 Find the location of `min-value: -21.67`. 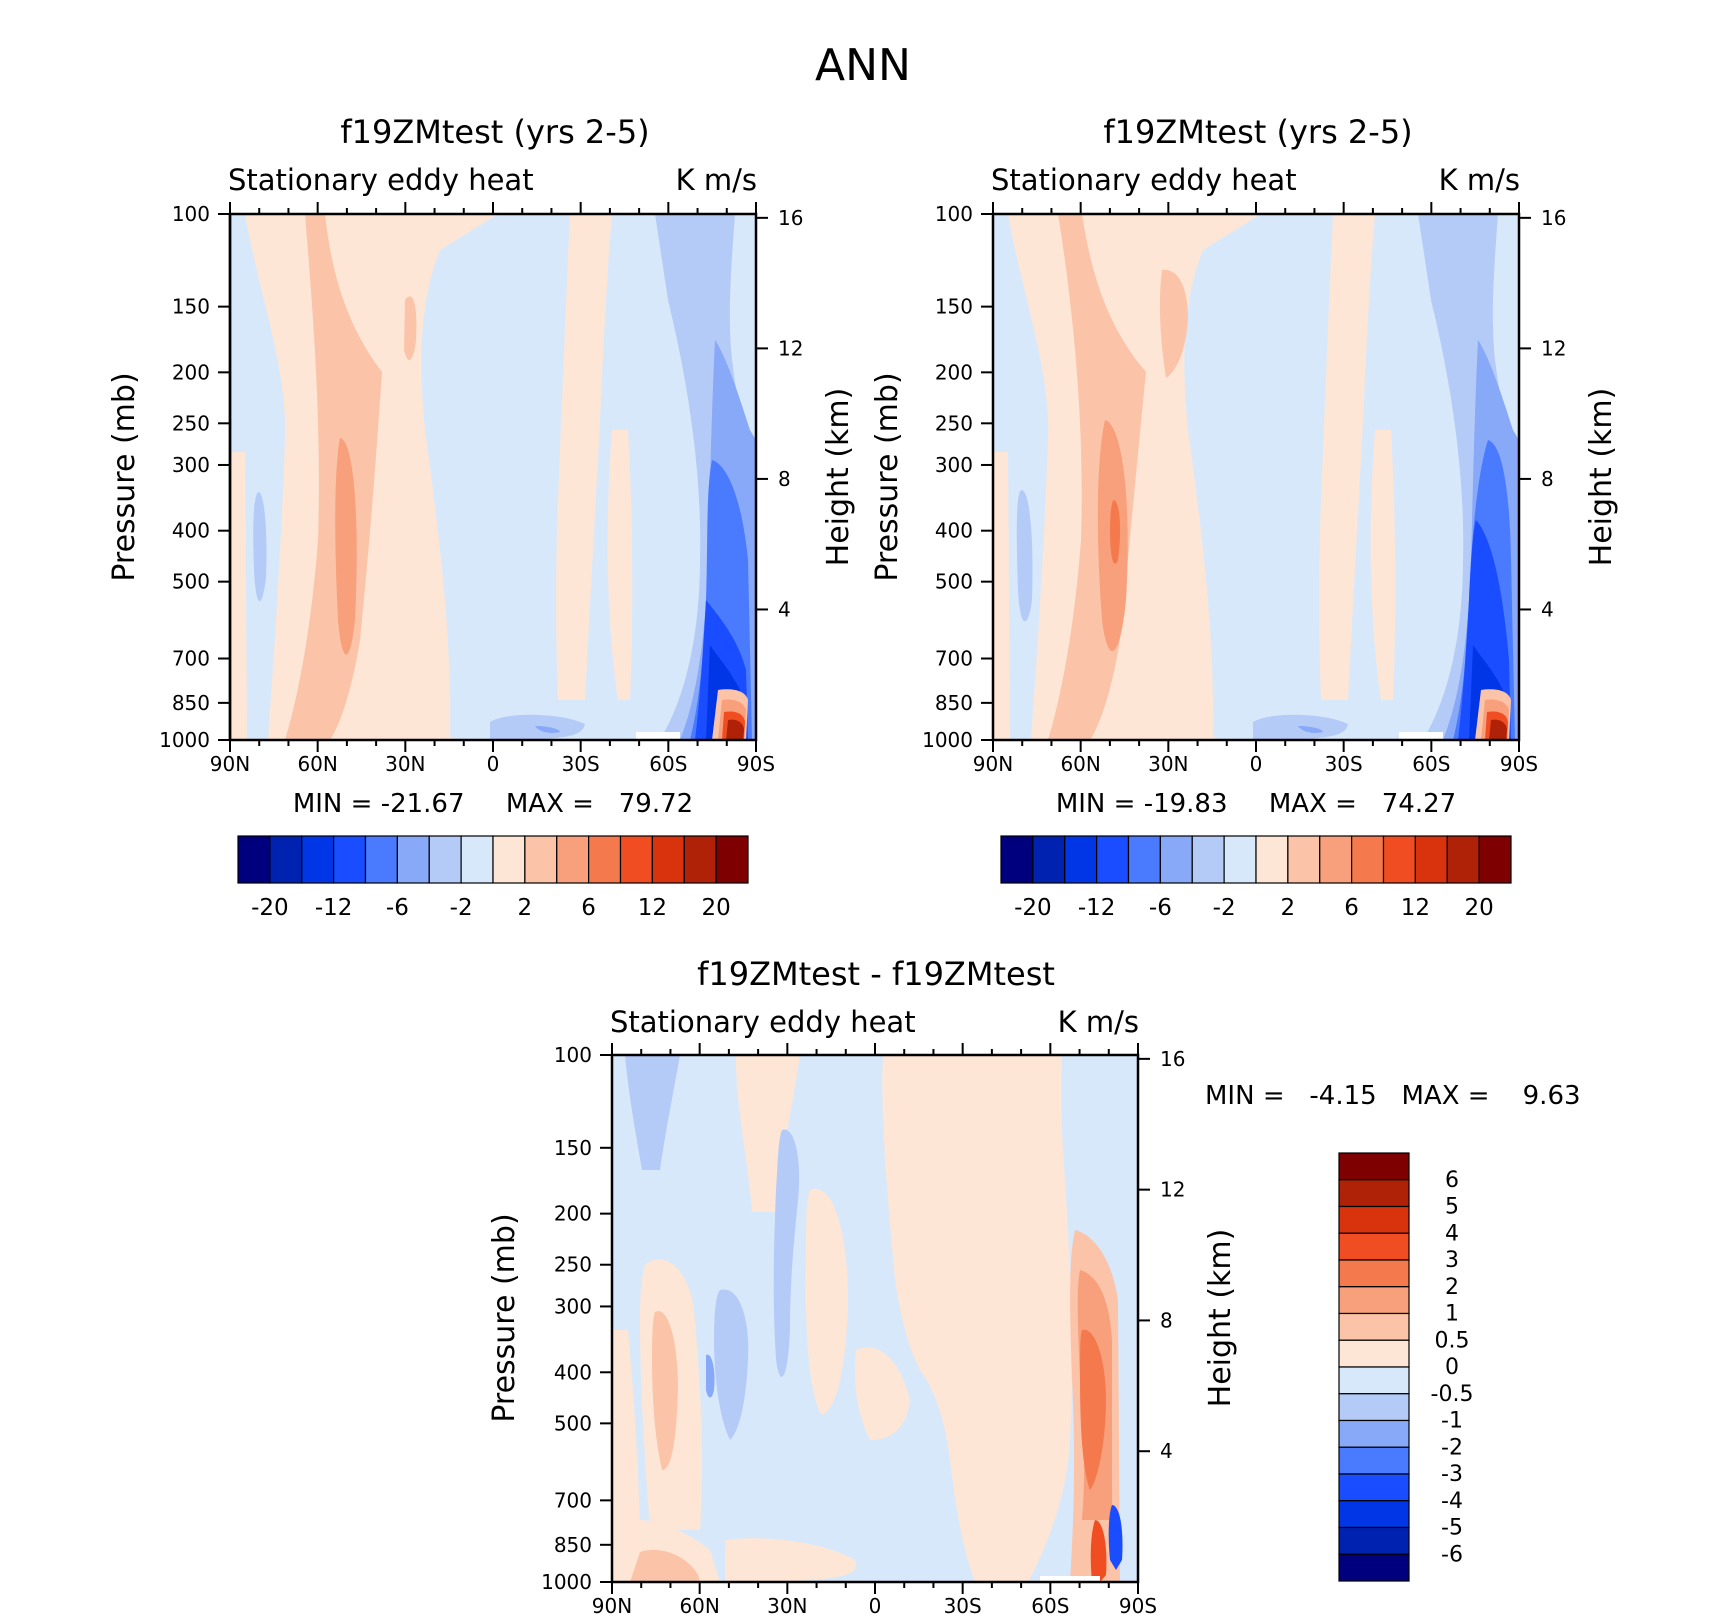

min-value: -21.67 is located at coordinates (423, 804).